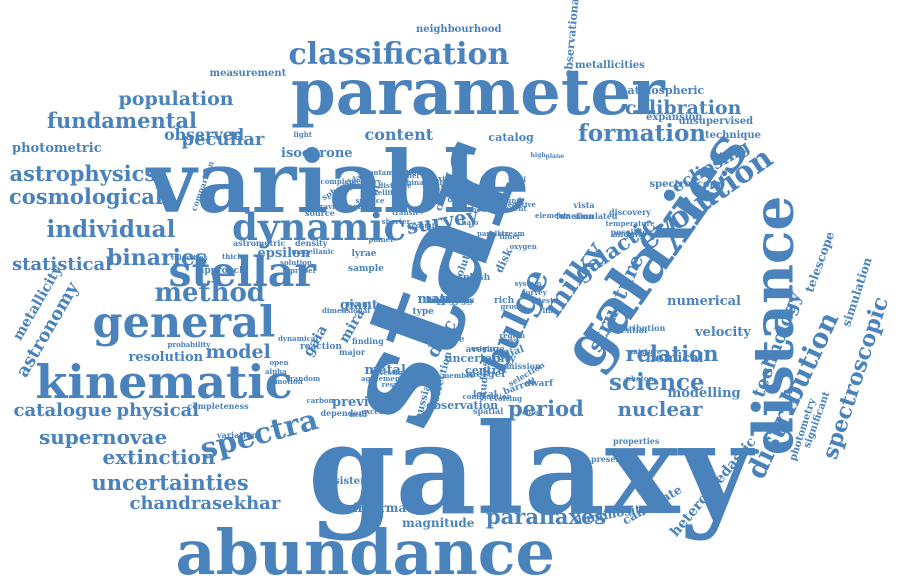  What do you see at coordinates (716, 121) in the screenshot?
I see `word: unsupervised` at bounding box center [716, 121].